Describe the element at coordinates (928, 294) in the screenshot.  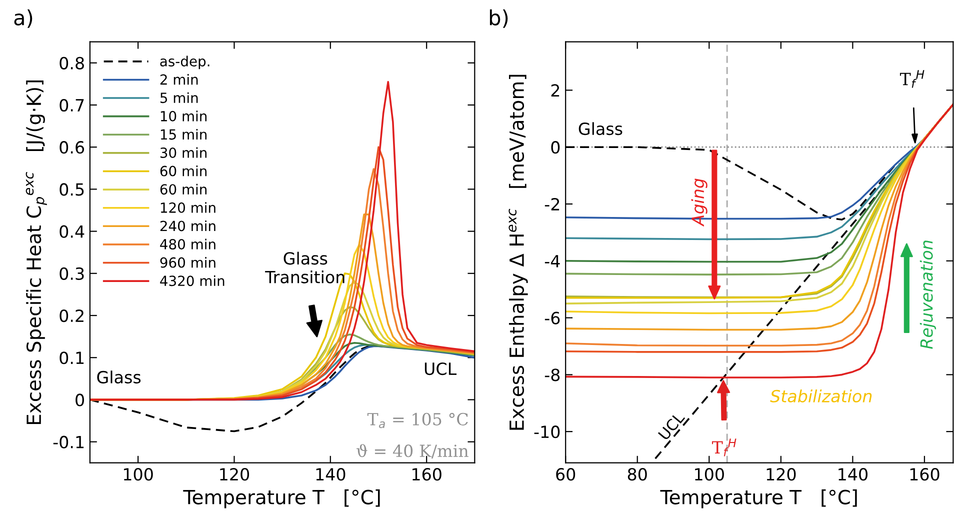
I see `annotation: Rejuvenation` at that location.